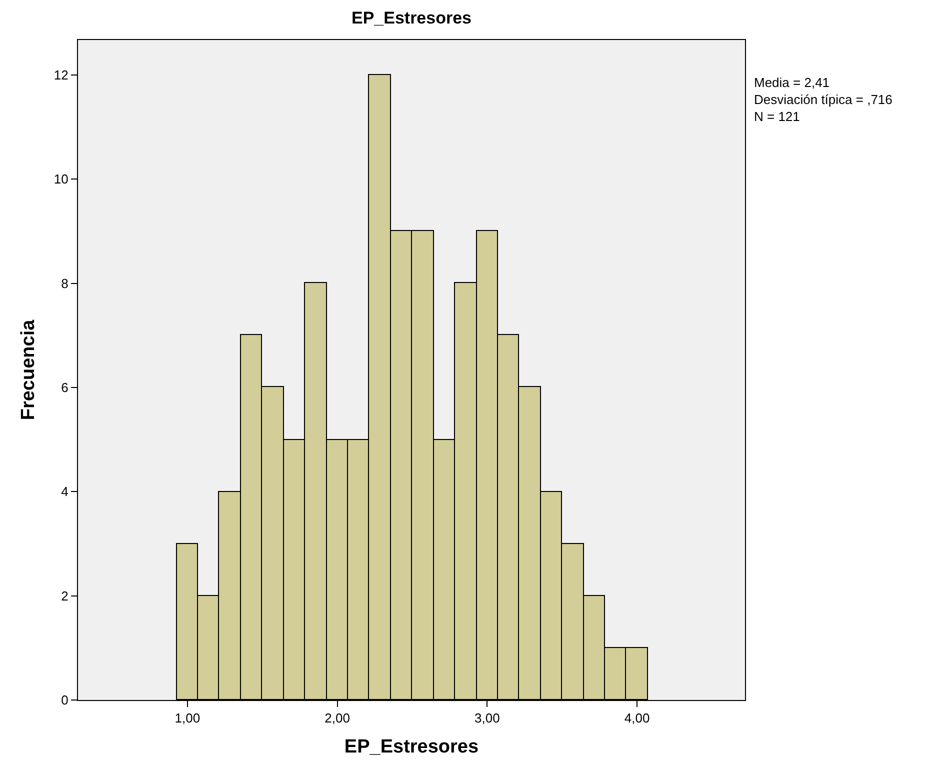 The height and width of the screenshot is (775, 942). What do you see at coordinates (64, 700) in the screenshot?
I see `y-tick-label: 0` at bounding box center [64, 700].